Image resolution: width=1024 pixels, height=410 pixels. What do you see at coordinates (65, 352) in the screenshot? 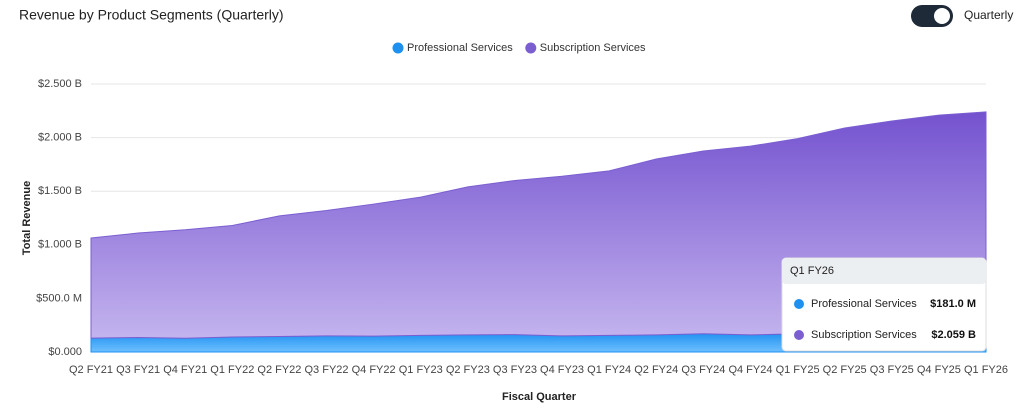
I see `y-tick-label: $0.000` at bounding box center [65, 352].